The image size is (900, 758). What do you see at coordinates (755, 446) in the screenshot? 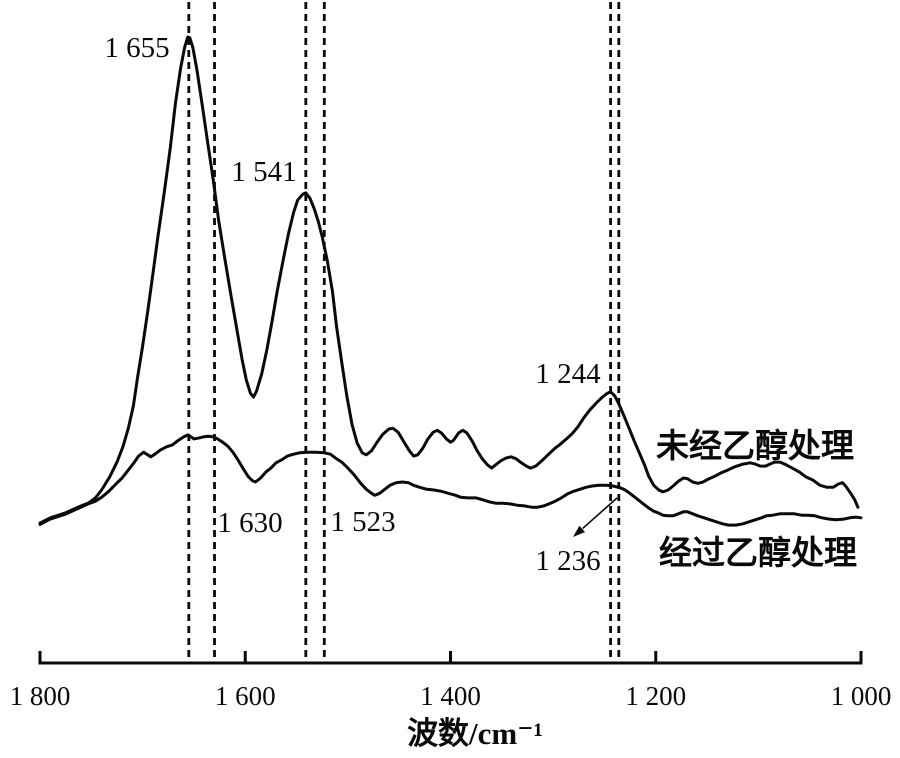
I see `series-label-untreated: 未经乙醇处理` at bounding box center [755, 446].